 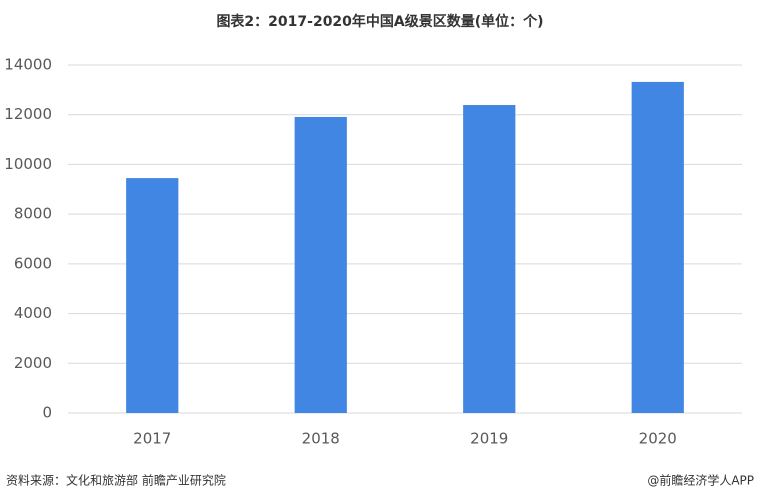 I want to click on chart-title: 图表2：2017-2020年中国A级景区数量(单位：个), so click(x=379, y=21).